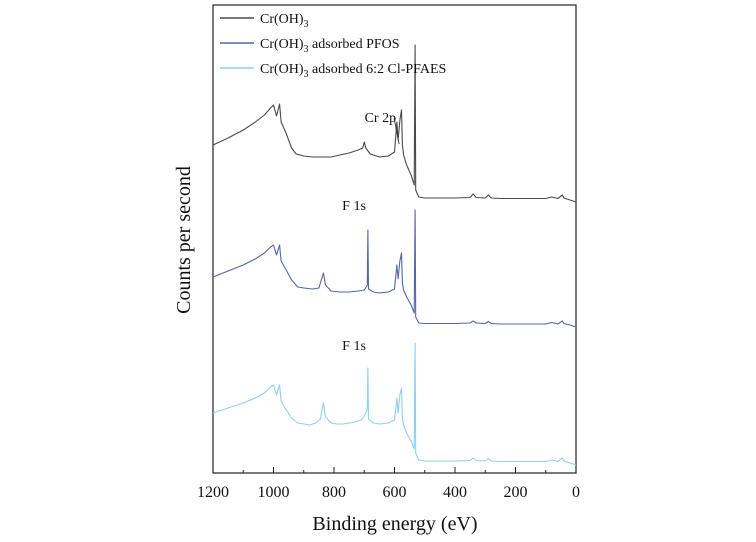  I want to click on x-axis: 1200 1000 800 600 400 200 0, so click(388, 484).